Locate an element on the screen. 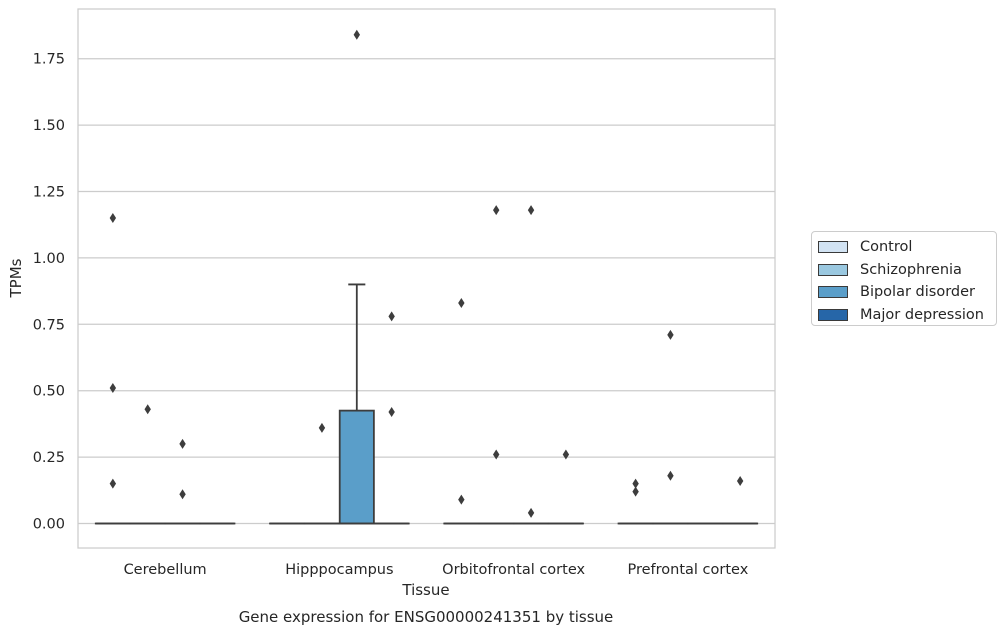  x-tick-label-orbitofrontal-cortex: Orbitofrontal cortex is located at coordinates (513, 570).